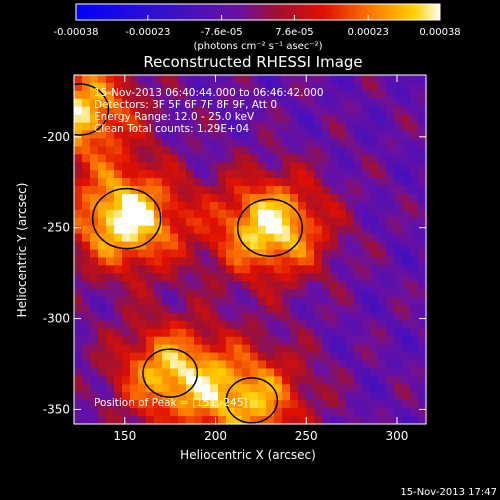 This screenshot has height=500, width=500. What do you see at coordinates (258, 12) in the screenshot?
I see `colorbar` at bounding box center [258, 12].